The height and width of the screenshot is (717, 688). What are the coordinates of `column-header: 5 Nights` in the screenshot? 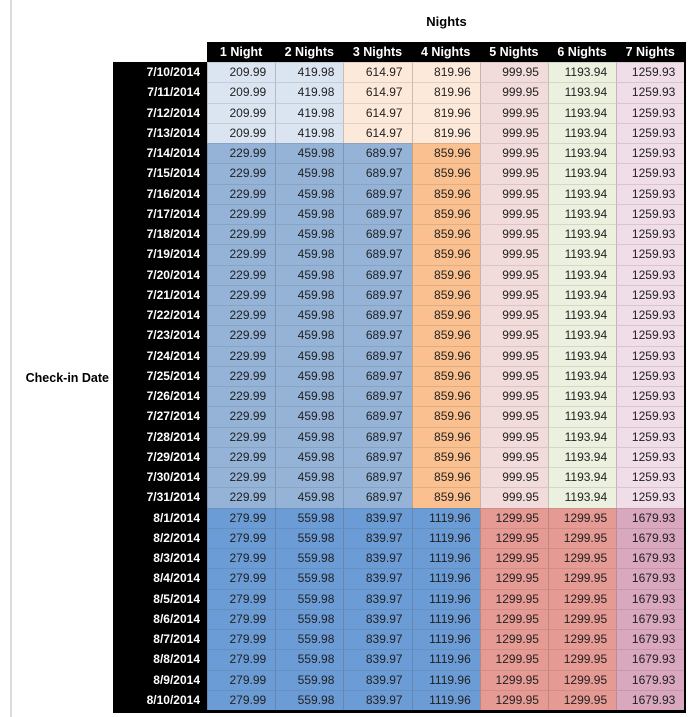 It's located at (513, 52).